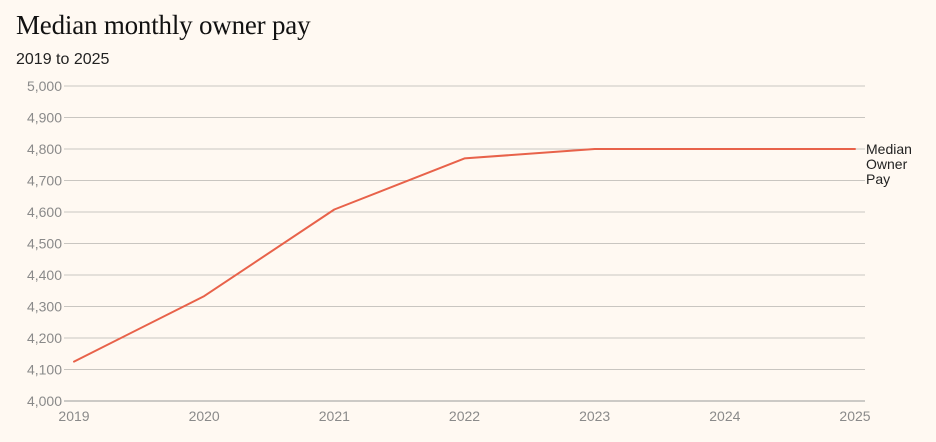 This screenshot has height=442, width=936. Describe the element at coordinates (878, 179) in the screenshot. I see `series-label: Pay` at that location.